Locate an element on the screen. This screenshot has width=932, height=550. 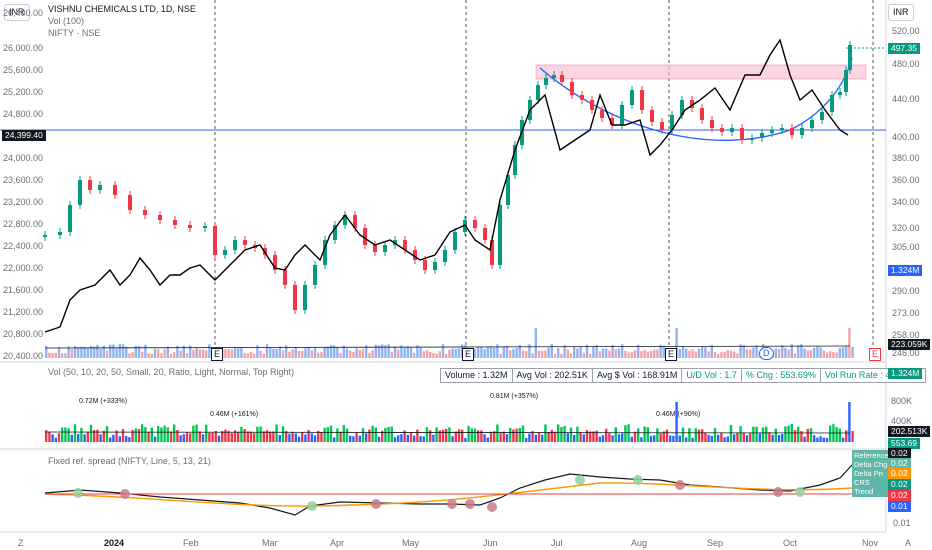
right-axis-tick: 246.00 is located at coordinates (906, 353).